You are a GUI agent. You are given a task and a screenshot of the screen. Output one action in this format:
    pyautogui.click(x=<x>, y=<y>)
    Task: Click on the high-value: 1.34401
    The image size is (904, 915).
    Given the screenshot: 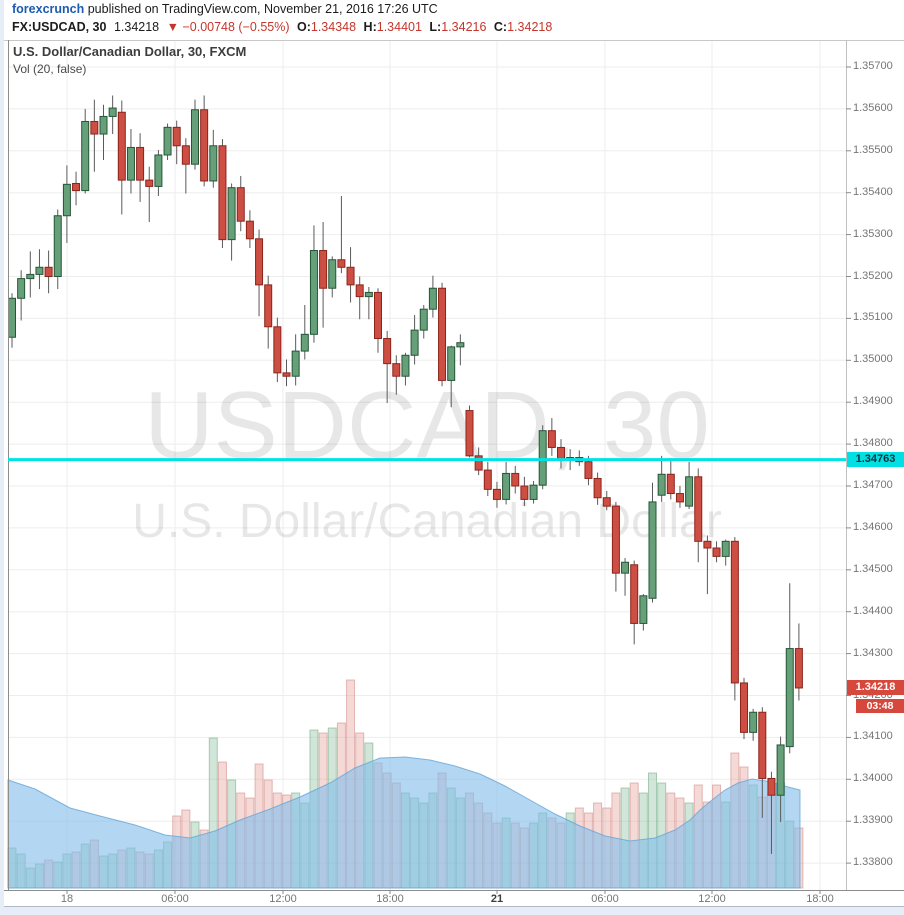 What is the action you would take?
    pyautogui.click(x=399, y=27)
    